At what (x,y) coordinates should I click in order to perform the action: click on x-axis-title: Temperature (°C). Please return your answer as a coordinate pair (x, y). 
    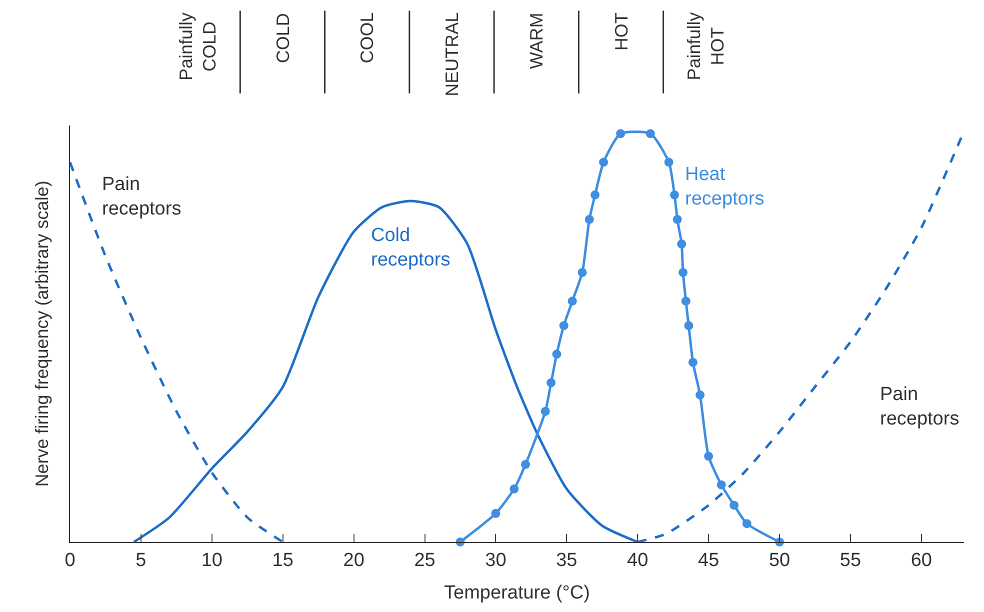
    Looking at the image, I should click on (517, 593).